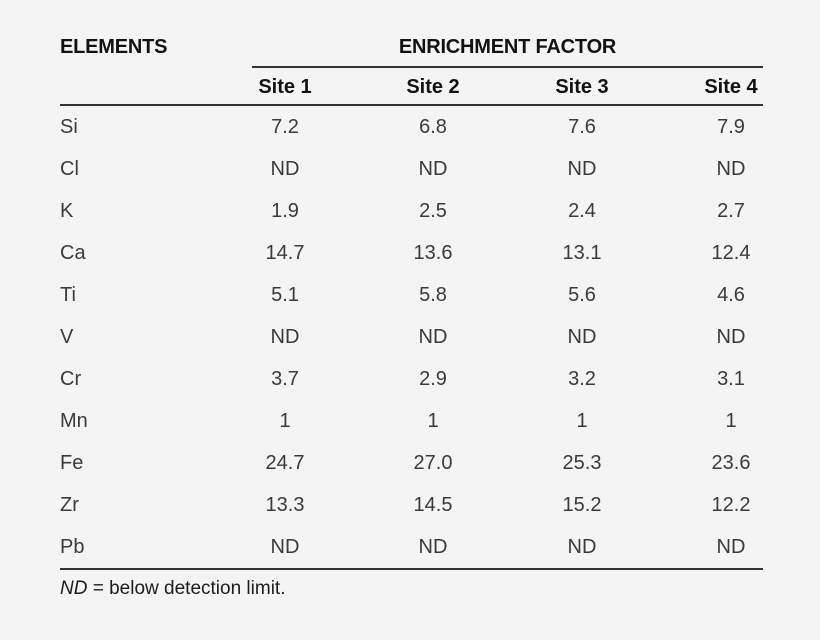  What do you see at coordinates (433, 211) in the screenshot?
I see `value-cell: 2.5` at bounding box center [433, 211].